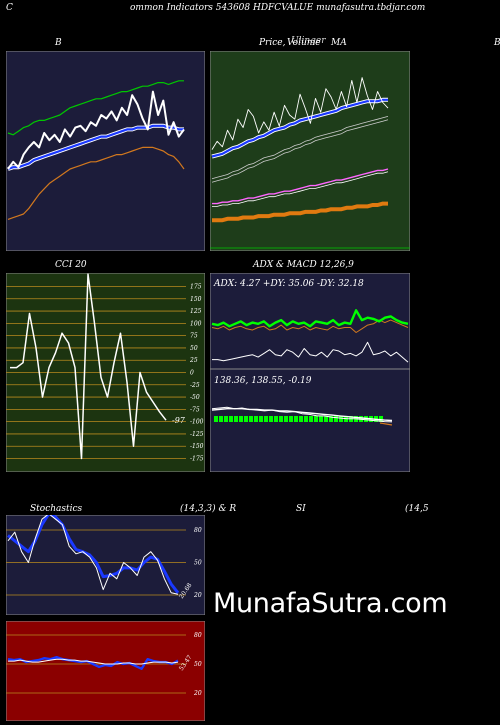 Image resolution: width=500 pixels, height=725 pixels. I want to click on cci-tick-label: 50, so click(194, 348).